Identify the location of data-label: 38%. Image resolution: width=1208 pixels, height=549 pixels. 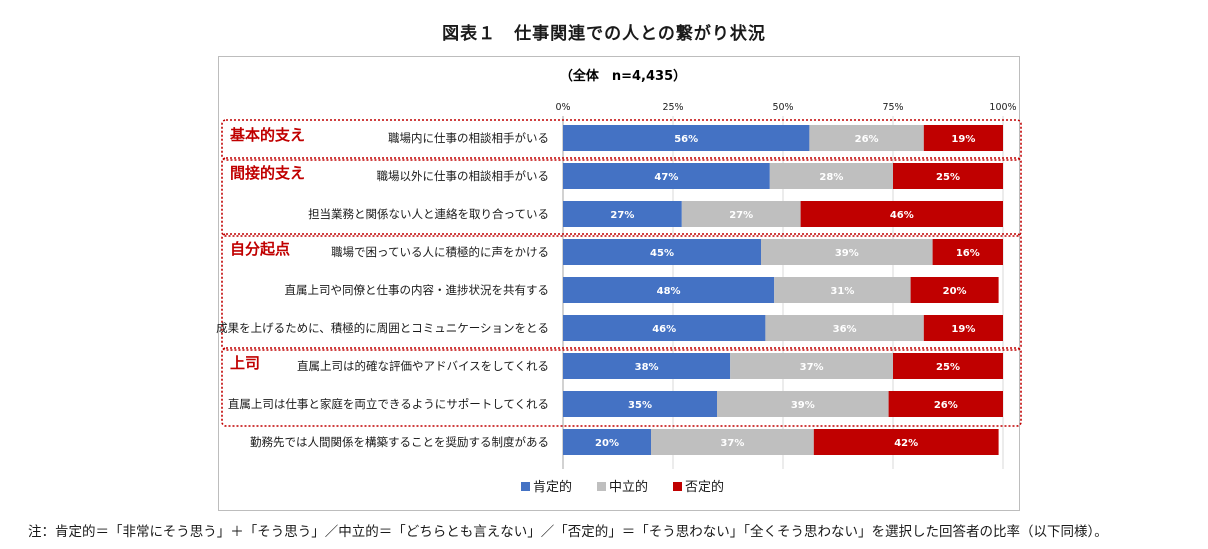
(647, 367).